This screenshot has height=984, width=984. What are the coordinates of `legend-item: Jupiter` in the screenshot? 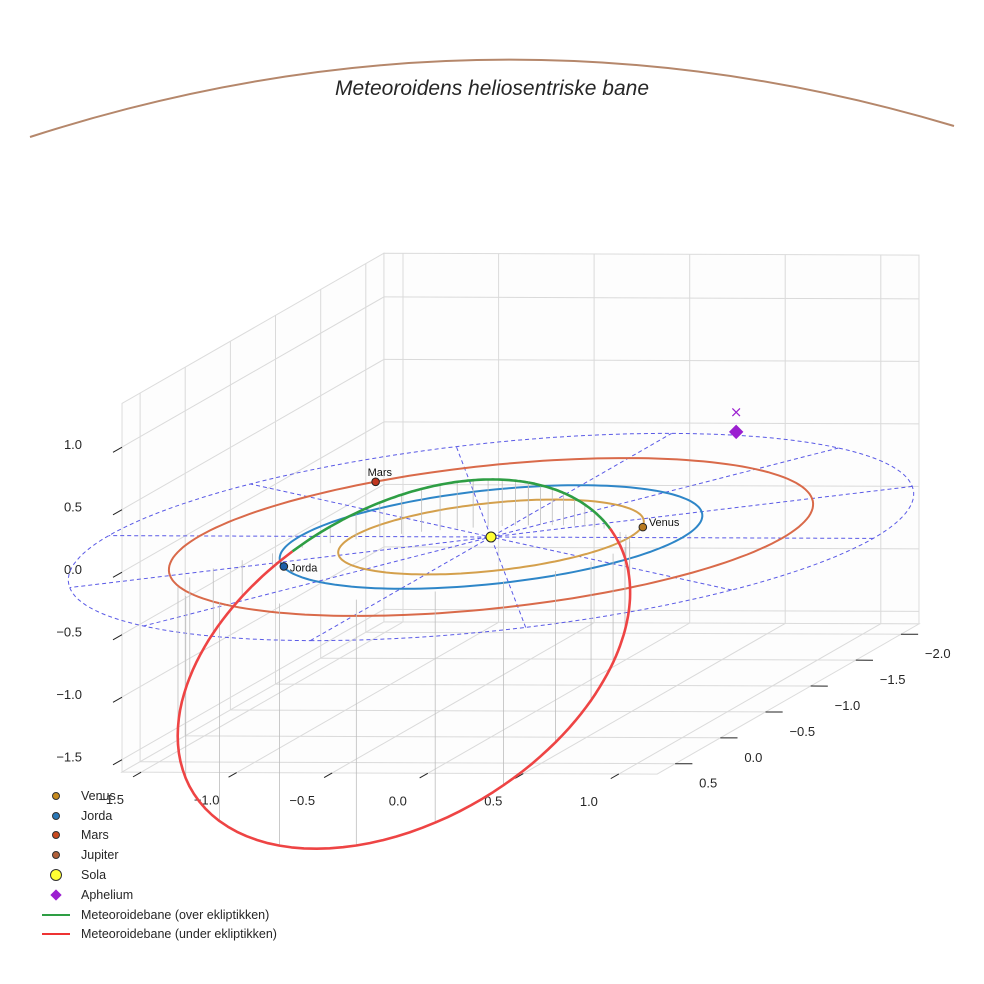 It's located at (157, 855).